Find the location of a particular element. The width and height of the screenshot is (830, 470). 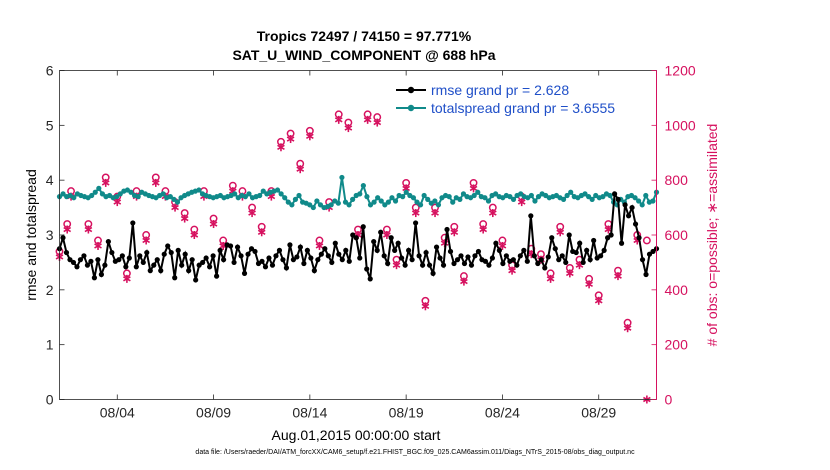

y-tick-label-right: 200 is located at coordinates (677, 345).